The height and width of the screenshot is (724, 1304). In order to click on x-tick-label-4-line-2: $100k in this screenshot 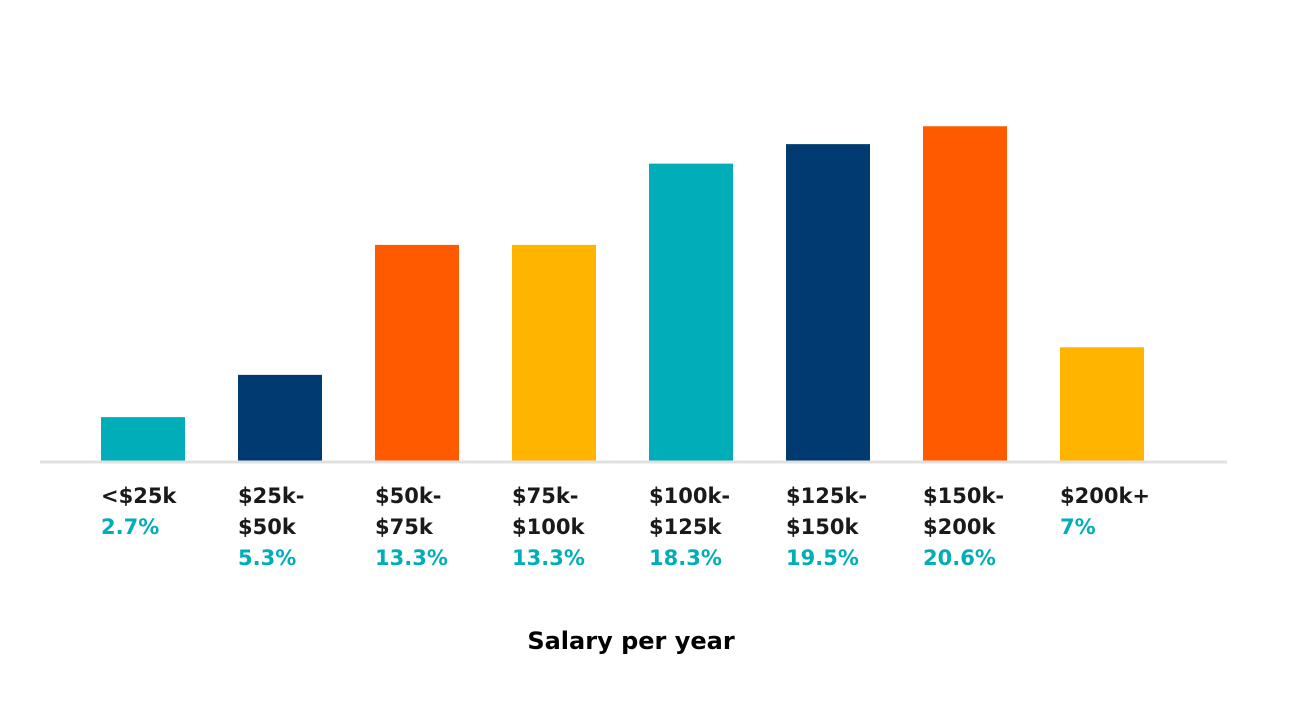, I will do `click(548, 527)`.